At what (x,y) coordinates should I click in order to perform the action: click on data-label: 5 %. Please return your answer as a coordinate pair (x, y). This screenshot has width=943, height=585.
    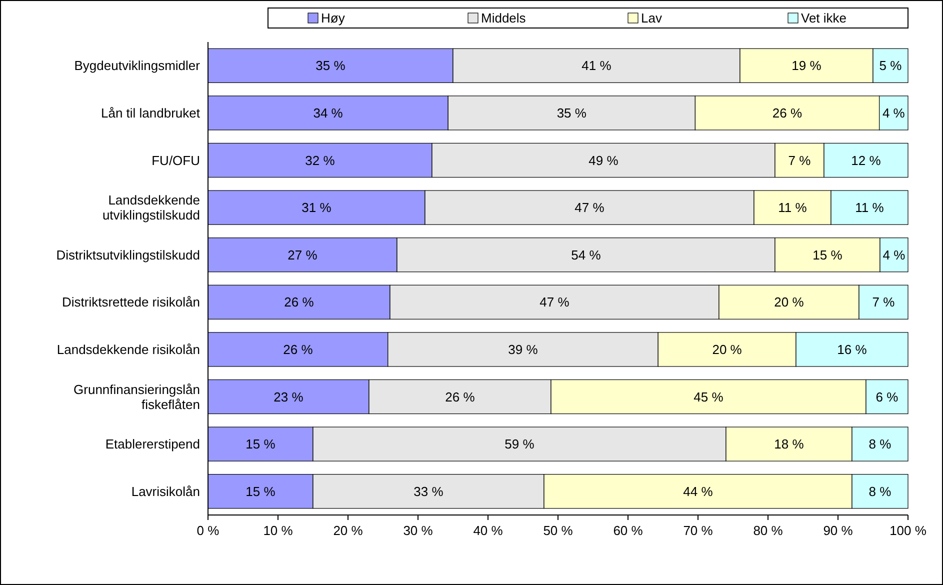
    Looking at the image, I should click on (890, 66).